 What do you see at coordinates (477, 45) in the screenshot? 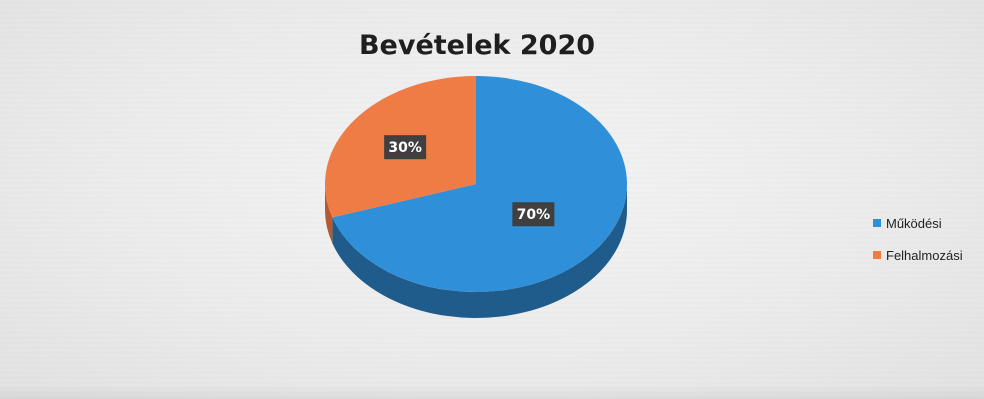
I see `chart-title: Bevételek 2020` at bounding box center [477, 45].